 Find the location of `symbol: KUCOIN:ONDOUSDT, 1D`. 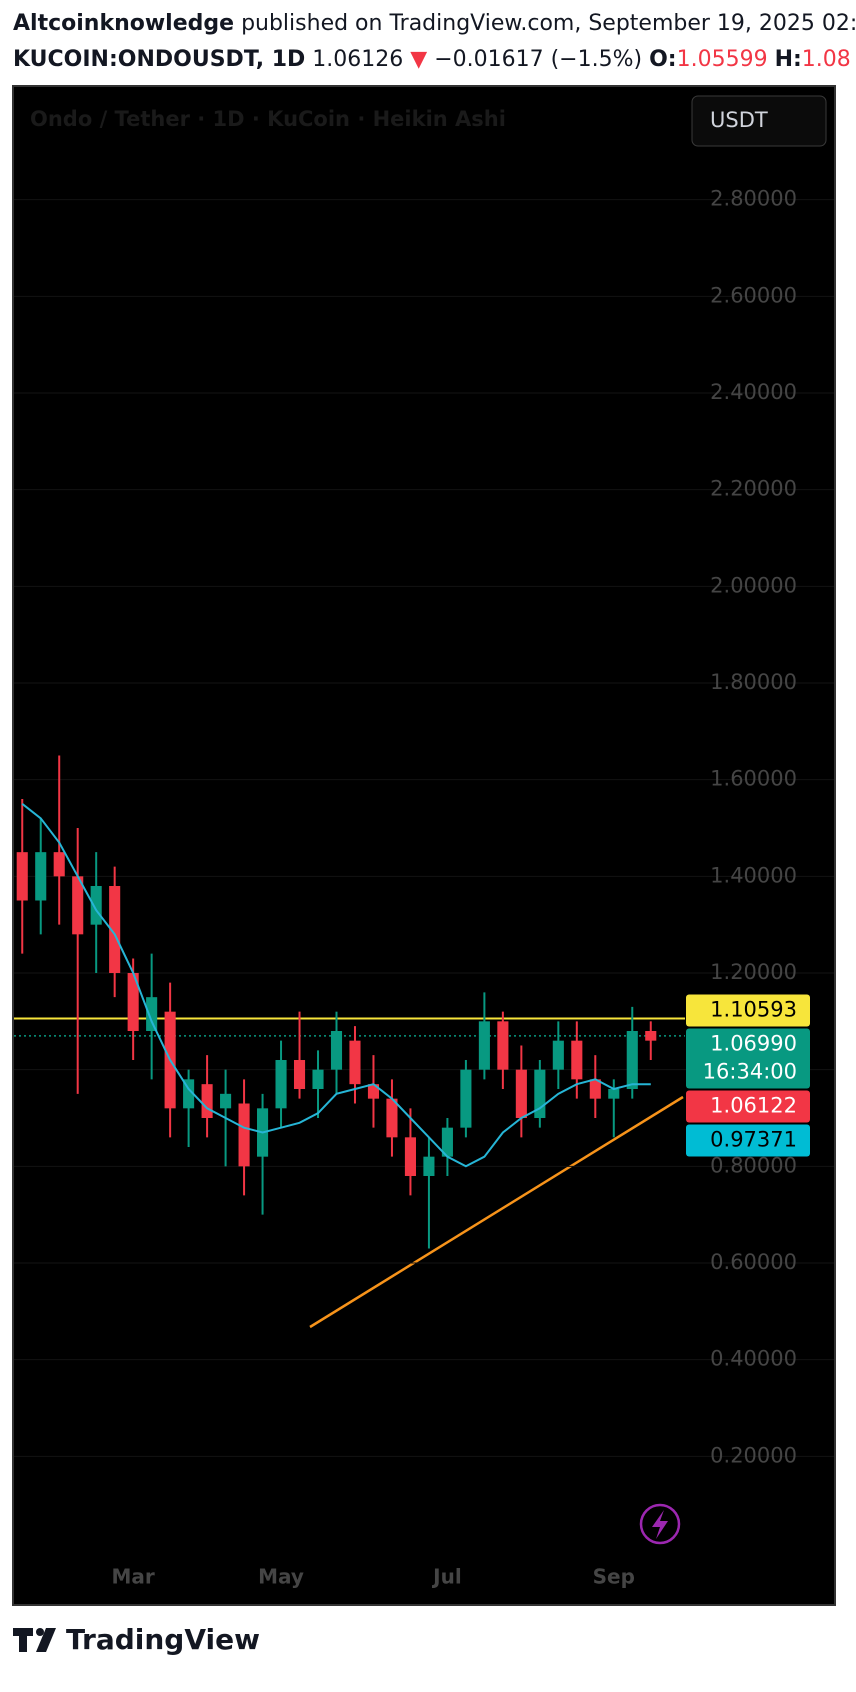

symbol: KUCOIN:ONDOUSDT, 1D is located at coordinates (159, 59).